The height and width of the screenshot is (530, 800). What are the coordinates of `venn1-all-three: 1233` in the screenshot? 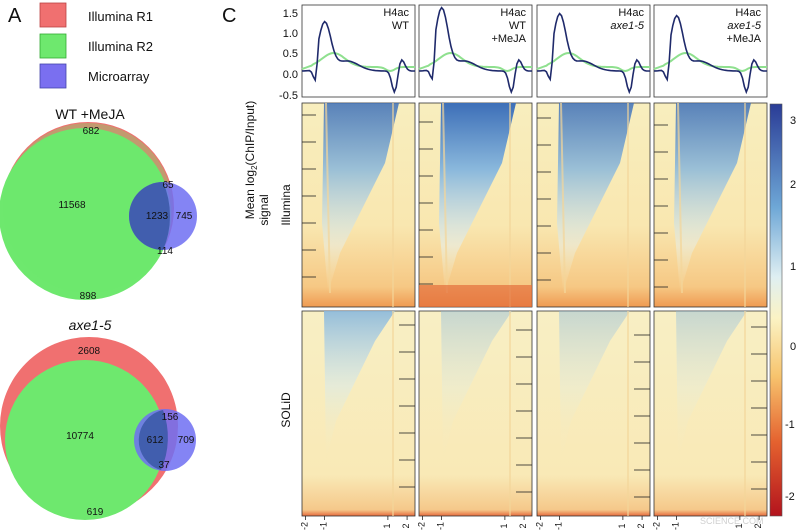 It's located at (157, 216).